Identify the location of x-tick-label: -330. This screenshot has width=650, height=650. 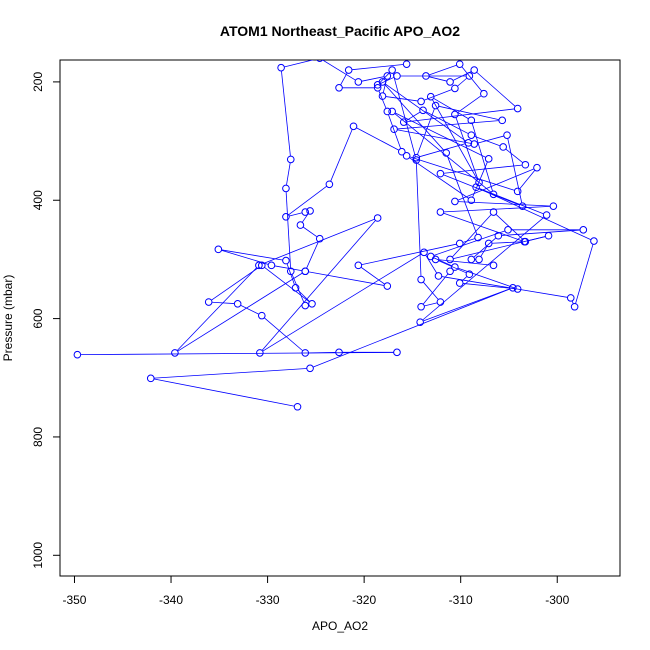
(268, 600).